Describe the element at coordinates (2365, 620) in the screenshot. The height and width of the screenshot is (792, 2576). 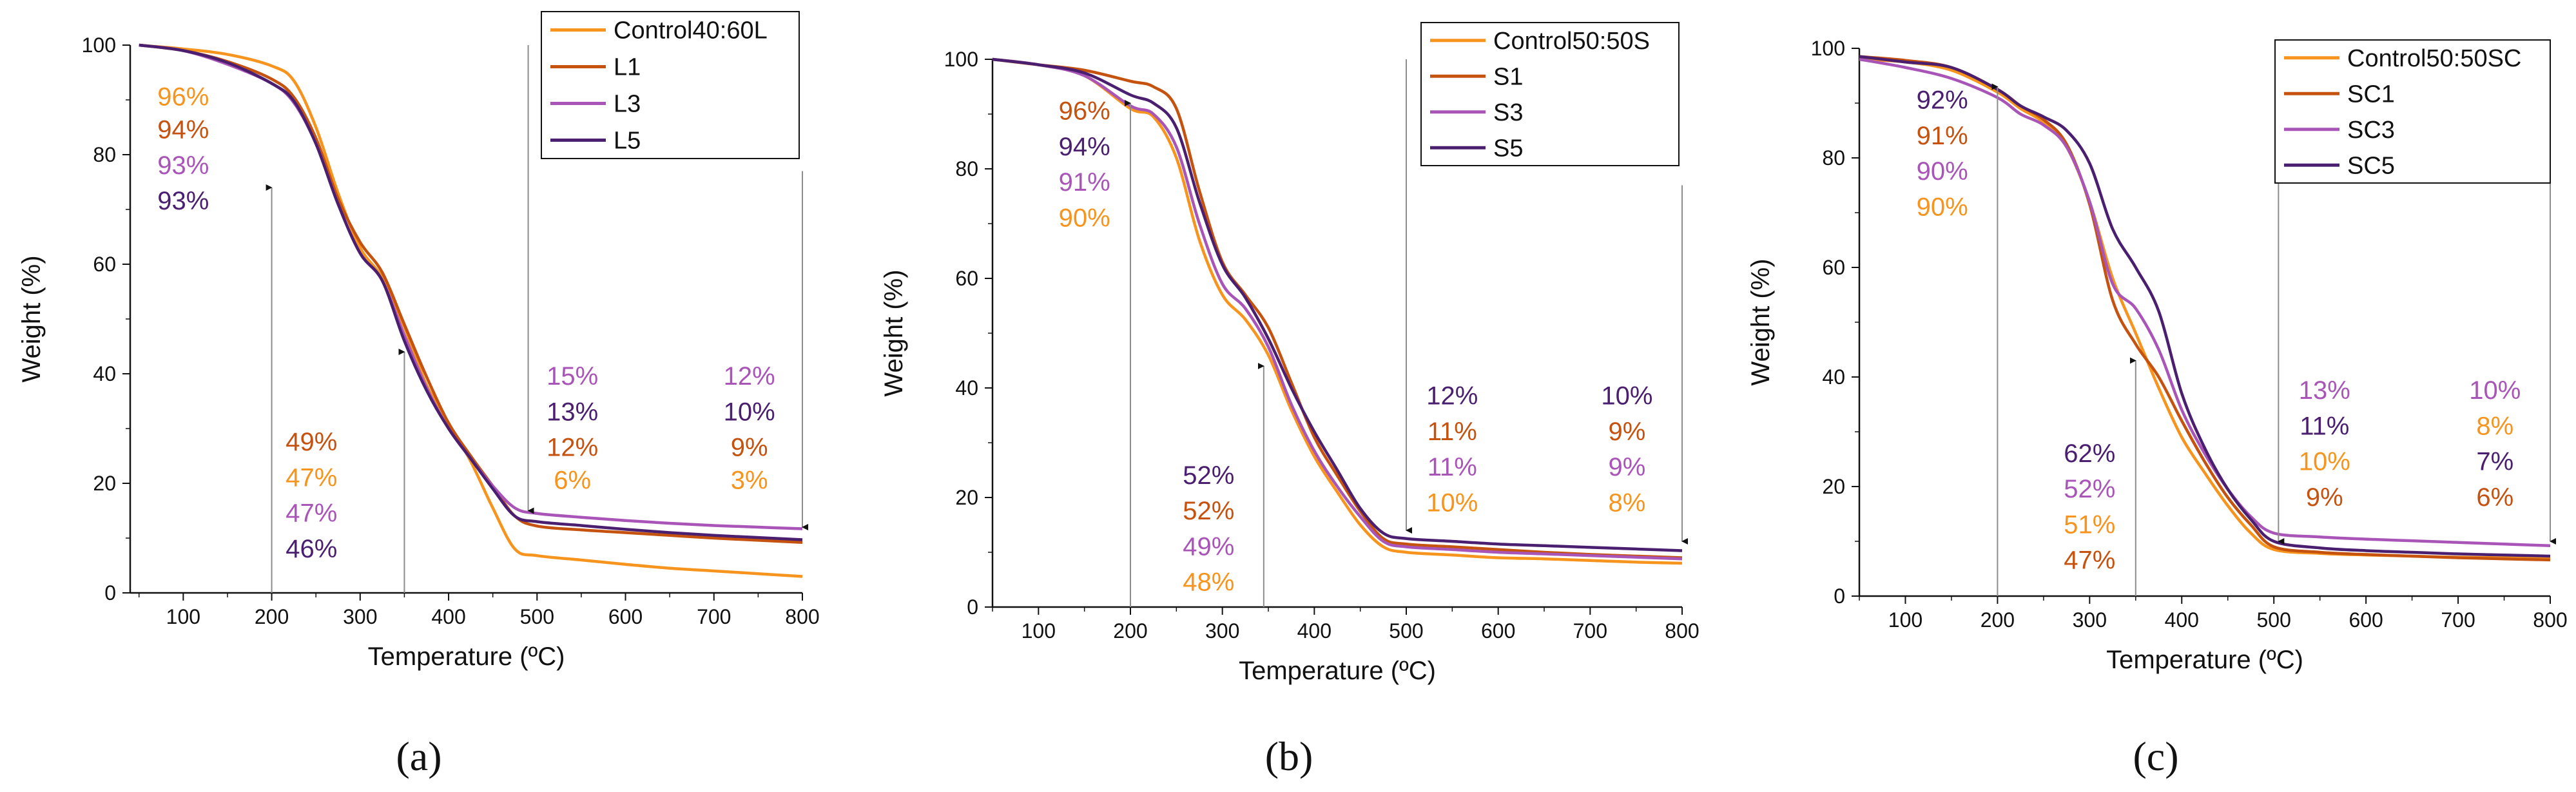
I see `x-tick-label: 600` at that location.